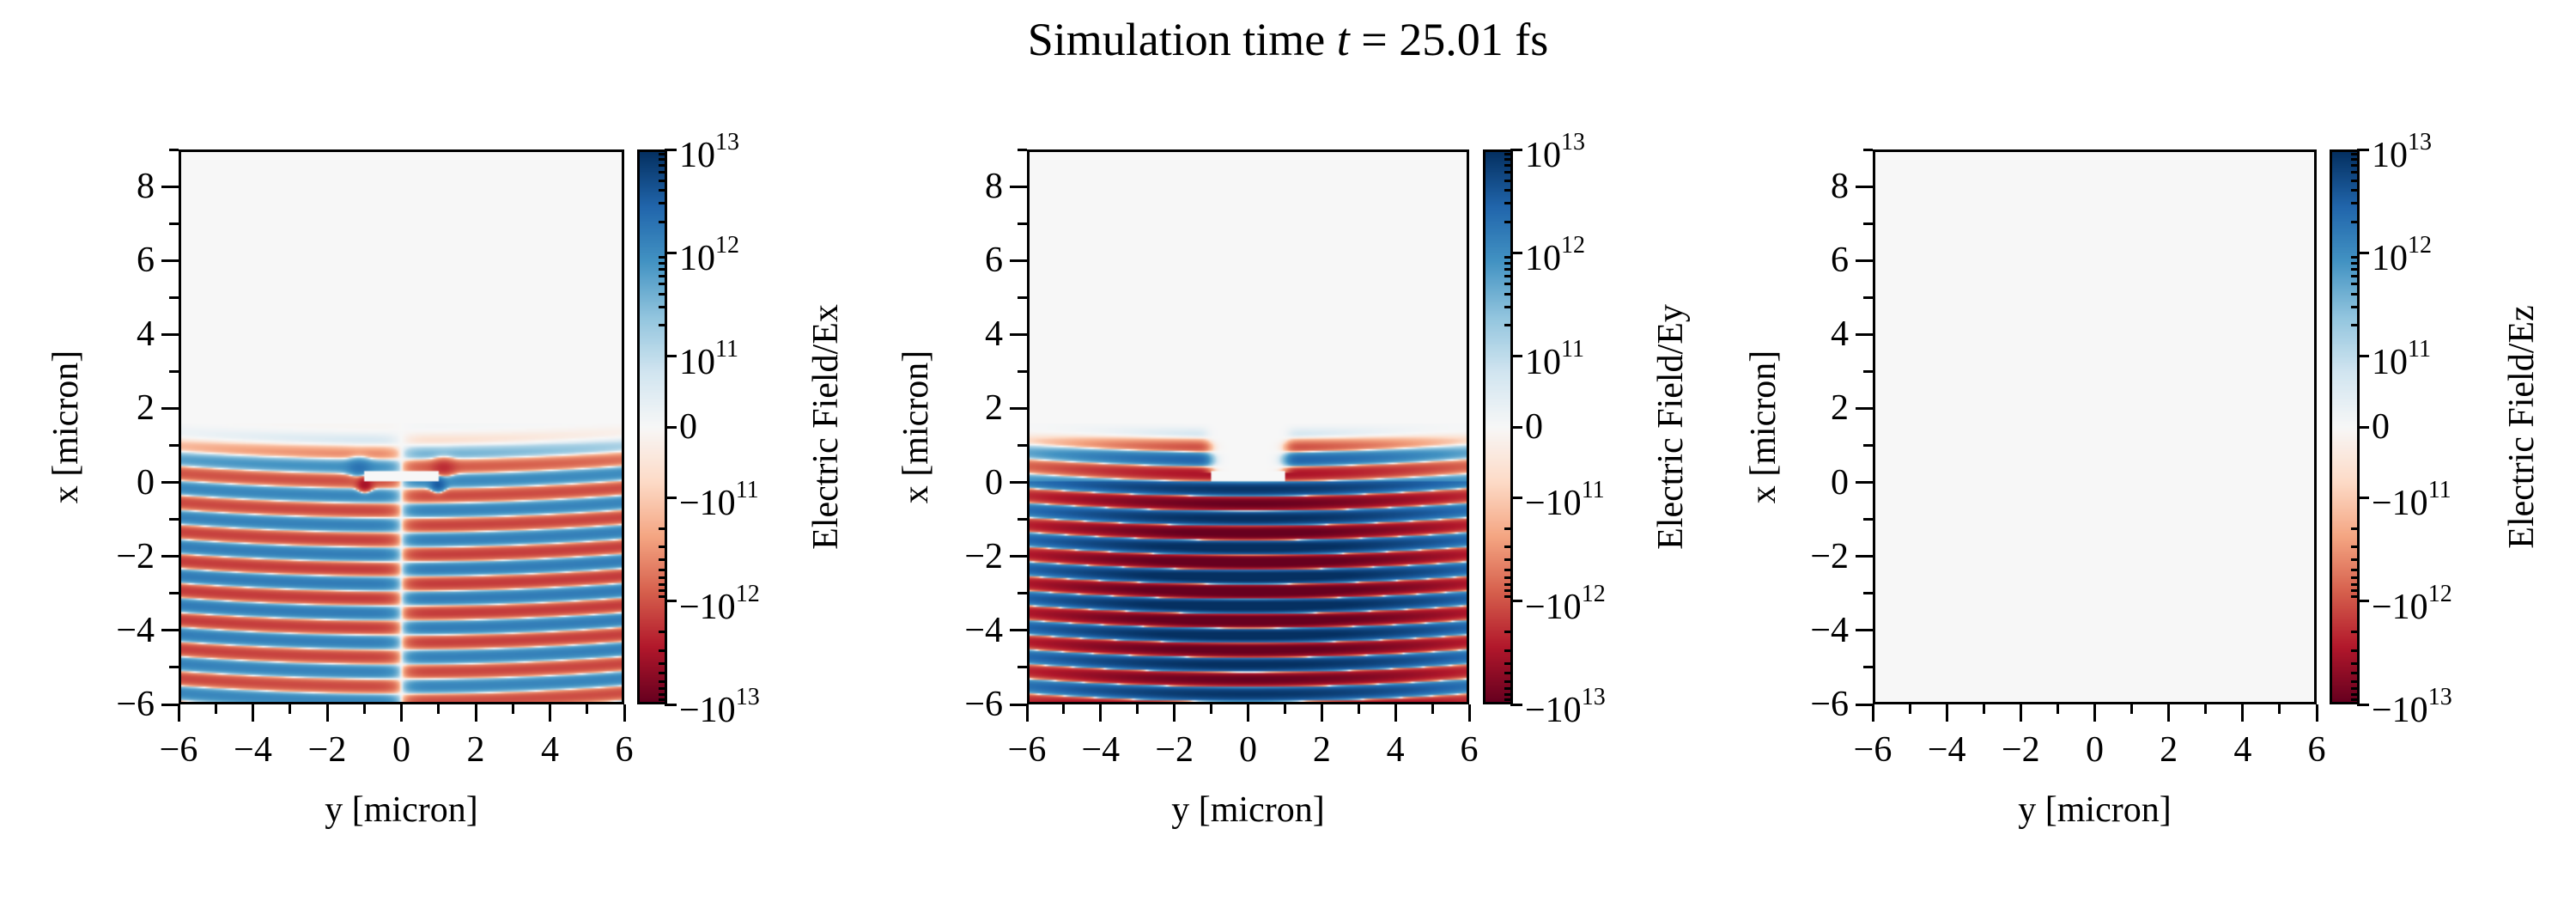  What do you see at coordinates (2095, 750) in the screenshot?
I see `x-tick-label: 0` at bounding box center [2095, 750].